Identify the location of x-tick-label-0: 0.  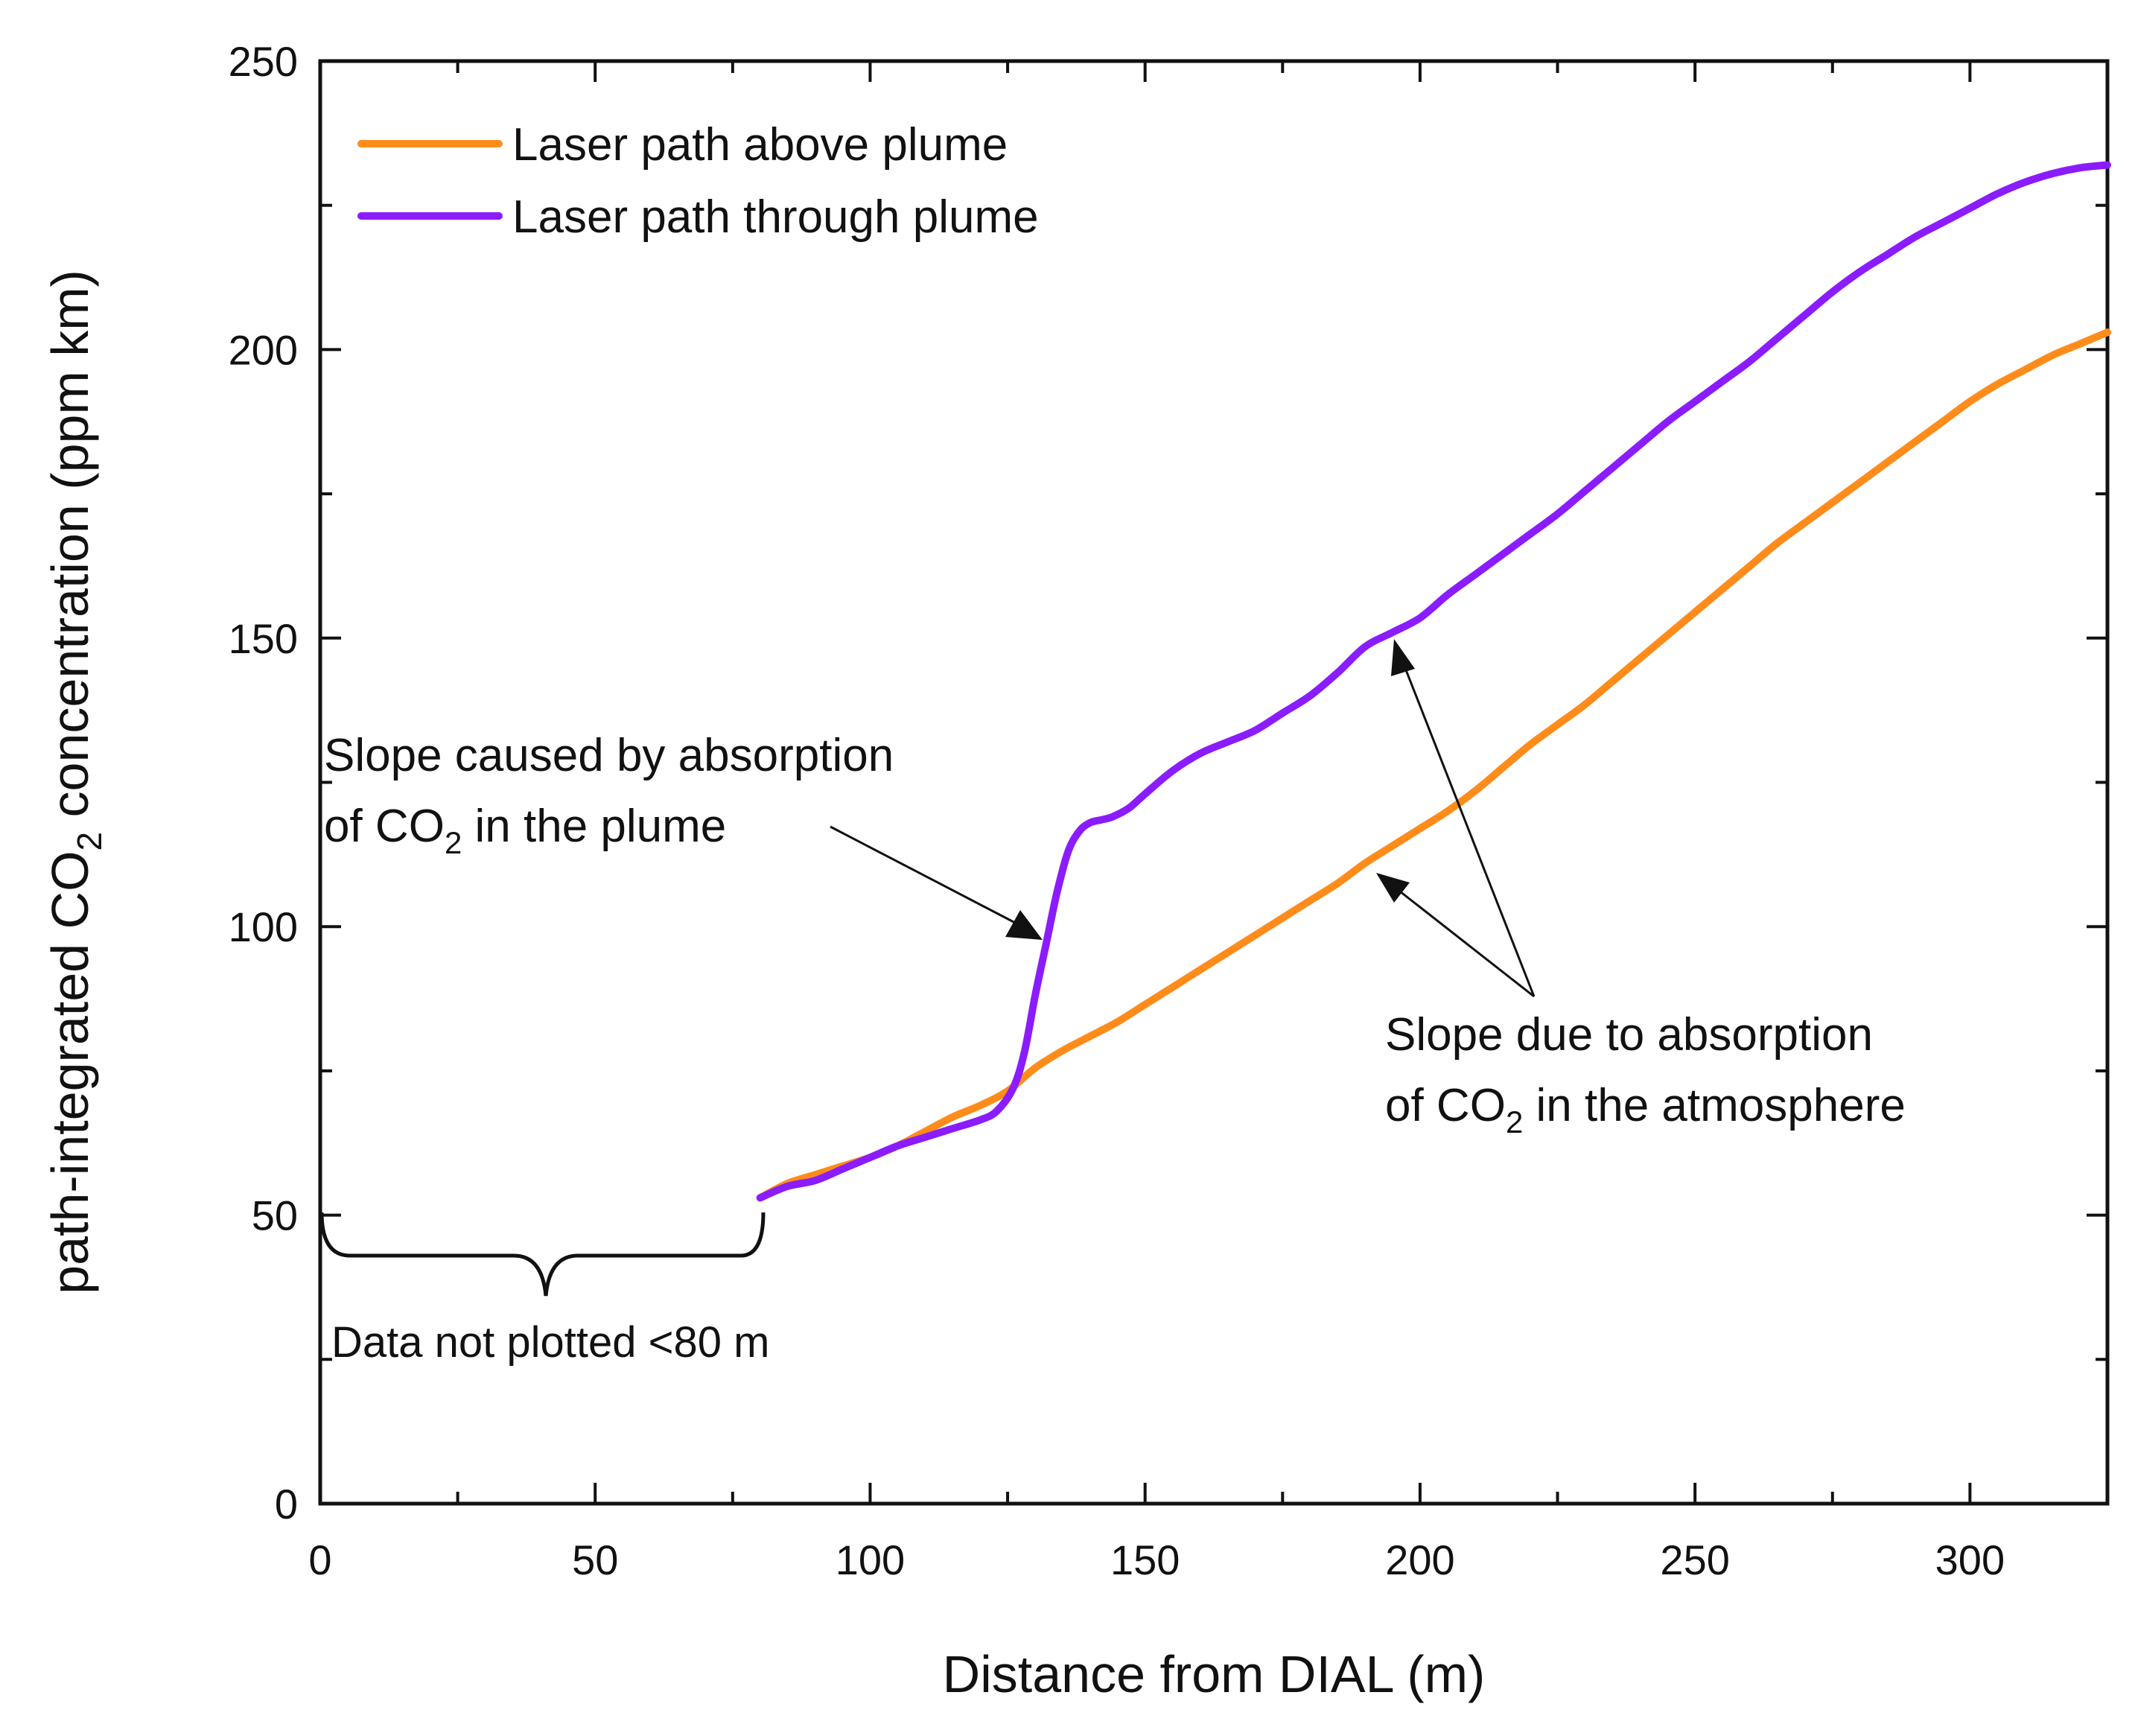
(319, 1559).